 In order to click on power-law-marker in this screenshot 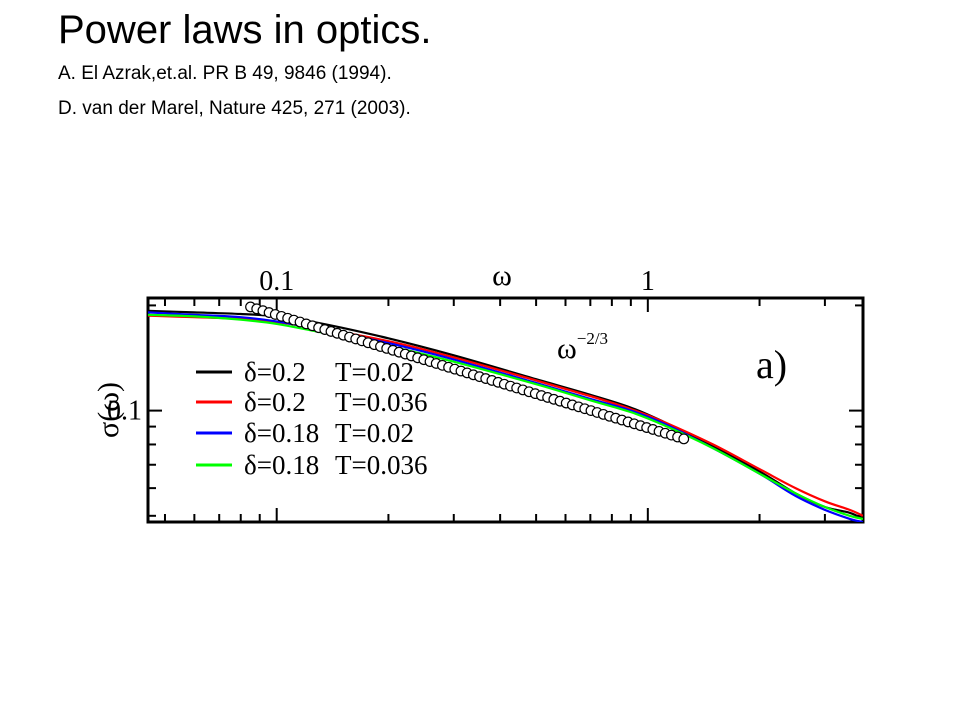, I will do `click(684, 439)`.